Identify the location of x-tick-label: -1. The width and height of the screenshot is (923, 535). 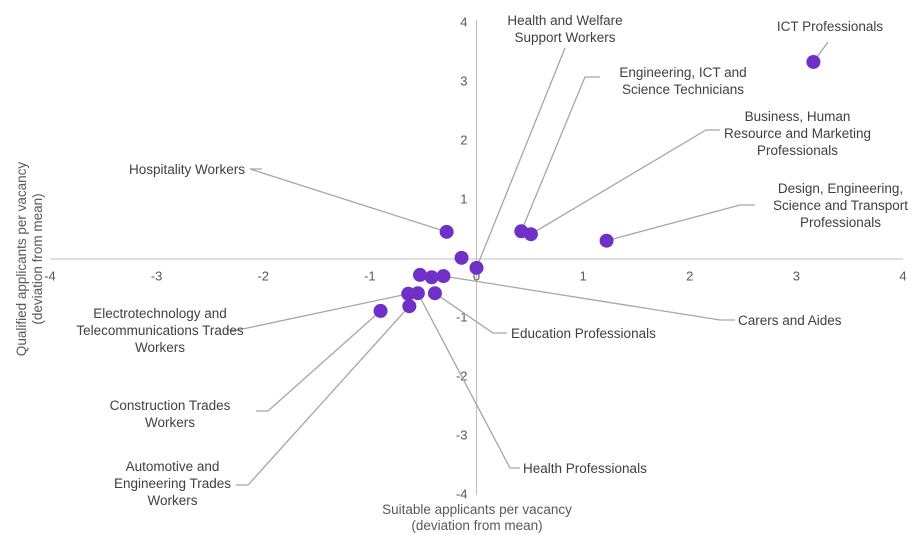
(370, 275).